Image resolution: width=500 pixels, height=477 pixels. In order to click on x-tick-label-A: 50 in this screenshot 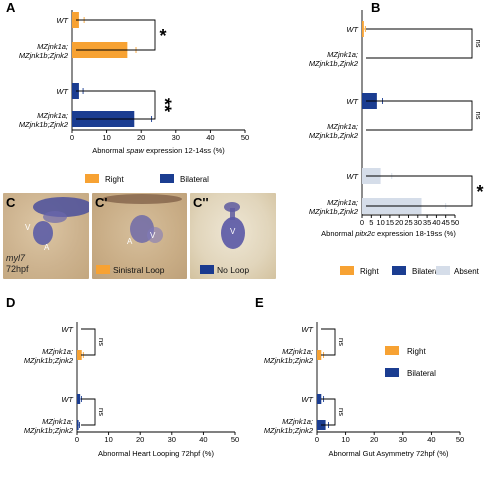, I will do `click(245, 137)`.